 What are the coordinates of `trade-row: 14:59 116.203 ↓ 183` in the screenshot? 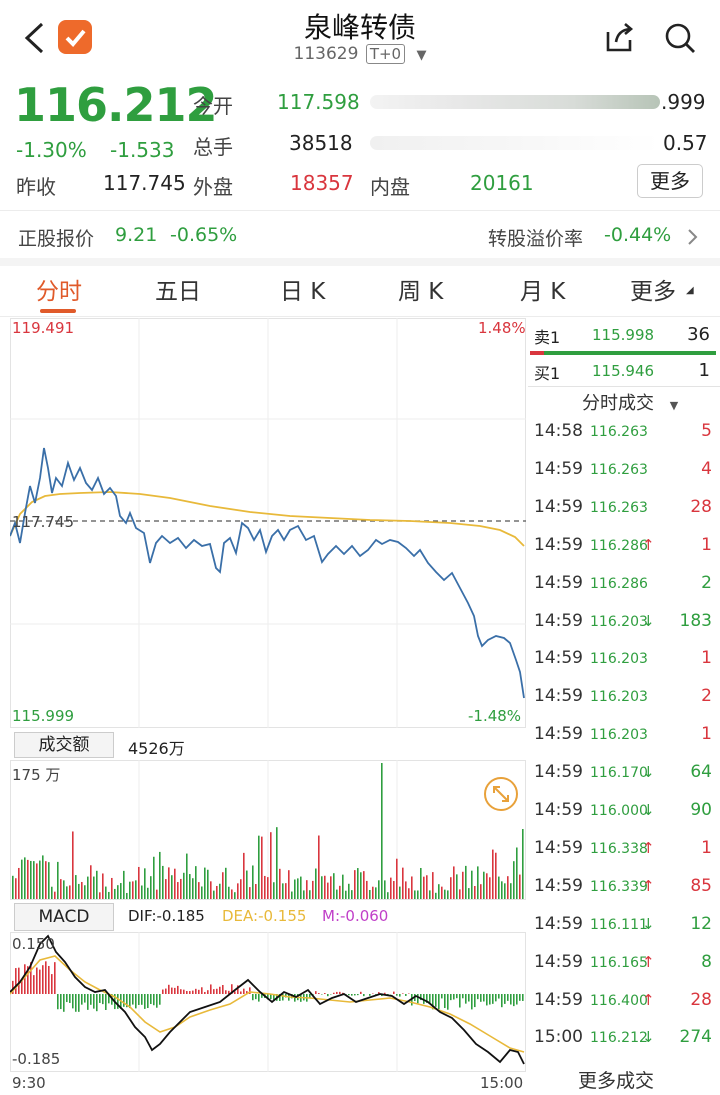 It's located at (624, 627).